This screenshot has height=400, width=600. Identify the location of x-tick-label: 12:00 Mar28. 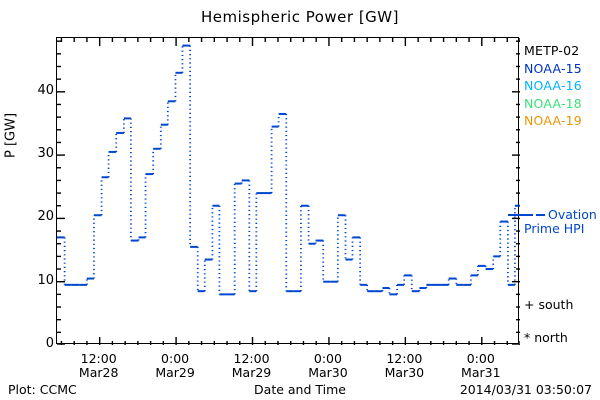
(99, 366).